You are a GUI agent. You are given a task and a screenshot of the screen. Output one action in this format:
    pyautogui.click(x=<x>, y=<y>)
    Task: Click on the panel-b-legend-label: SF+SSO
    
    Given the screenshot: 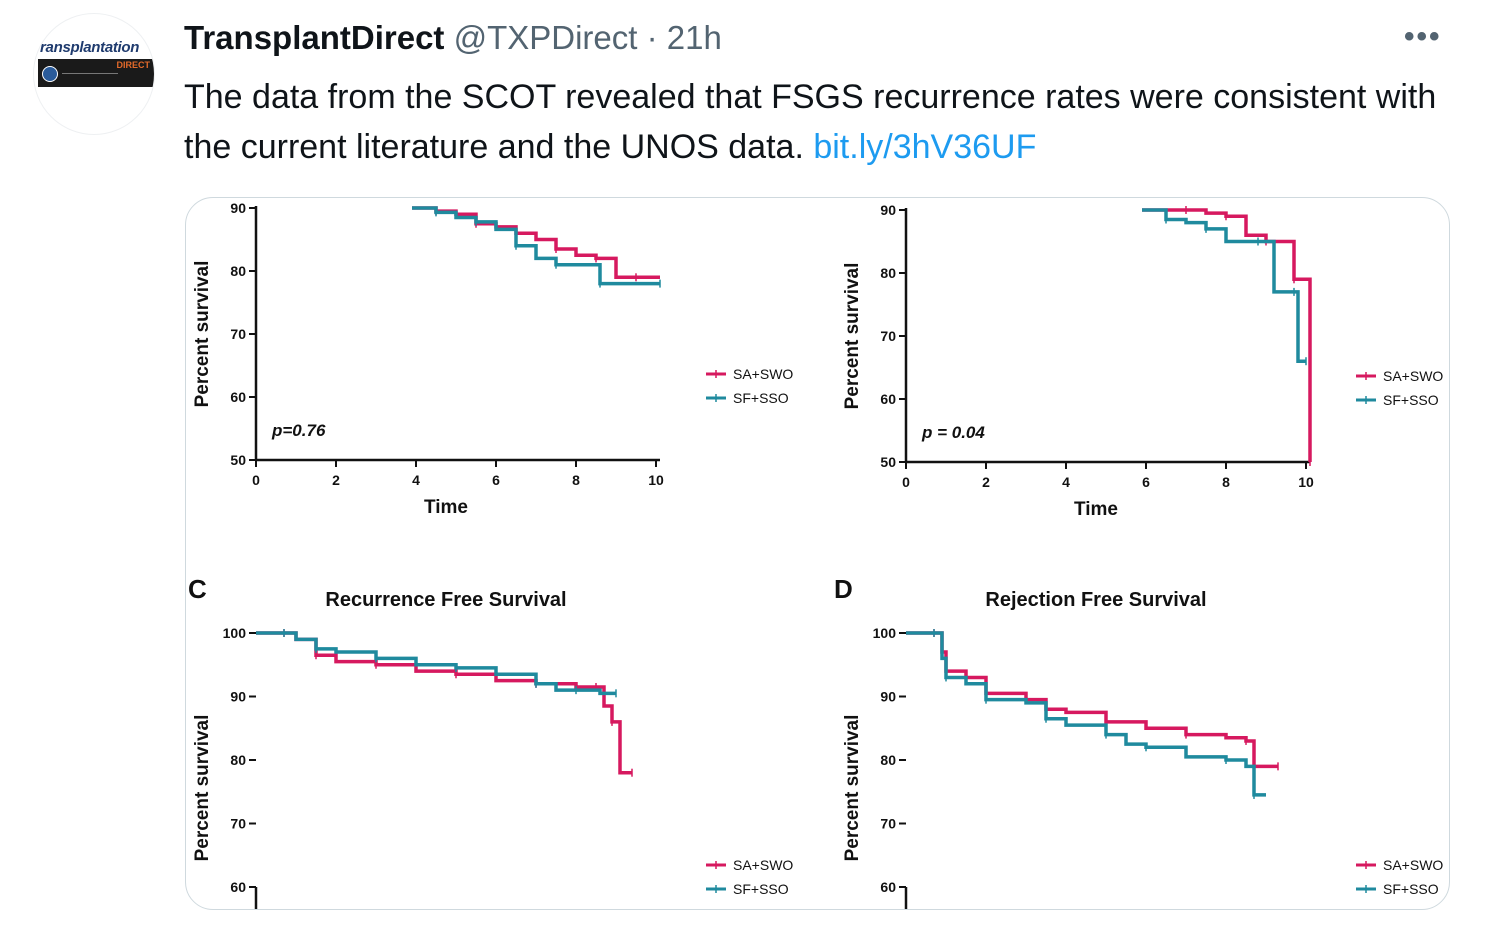 What is the action you would take?
    pyautogui.click(x=1411, y=400)
    